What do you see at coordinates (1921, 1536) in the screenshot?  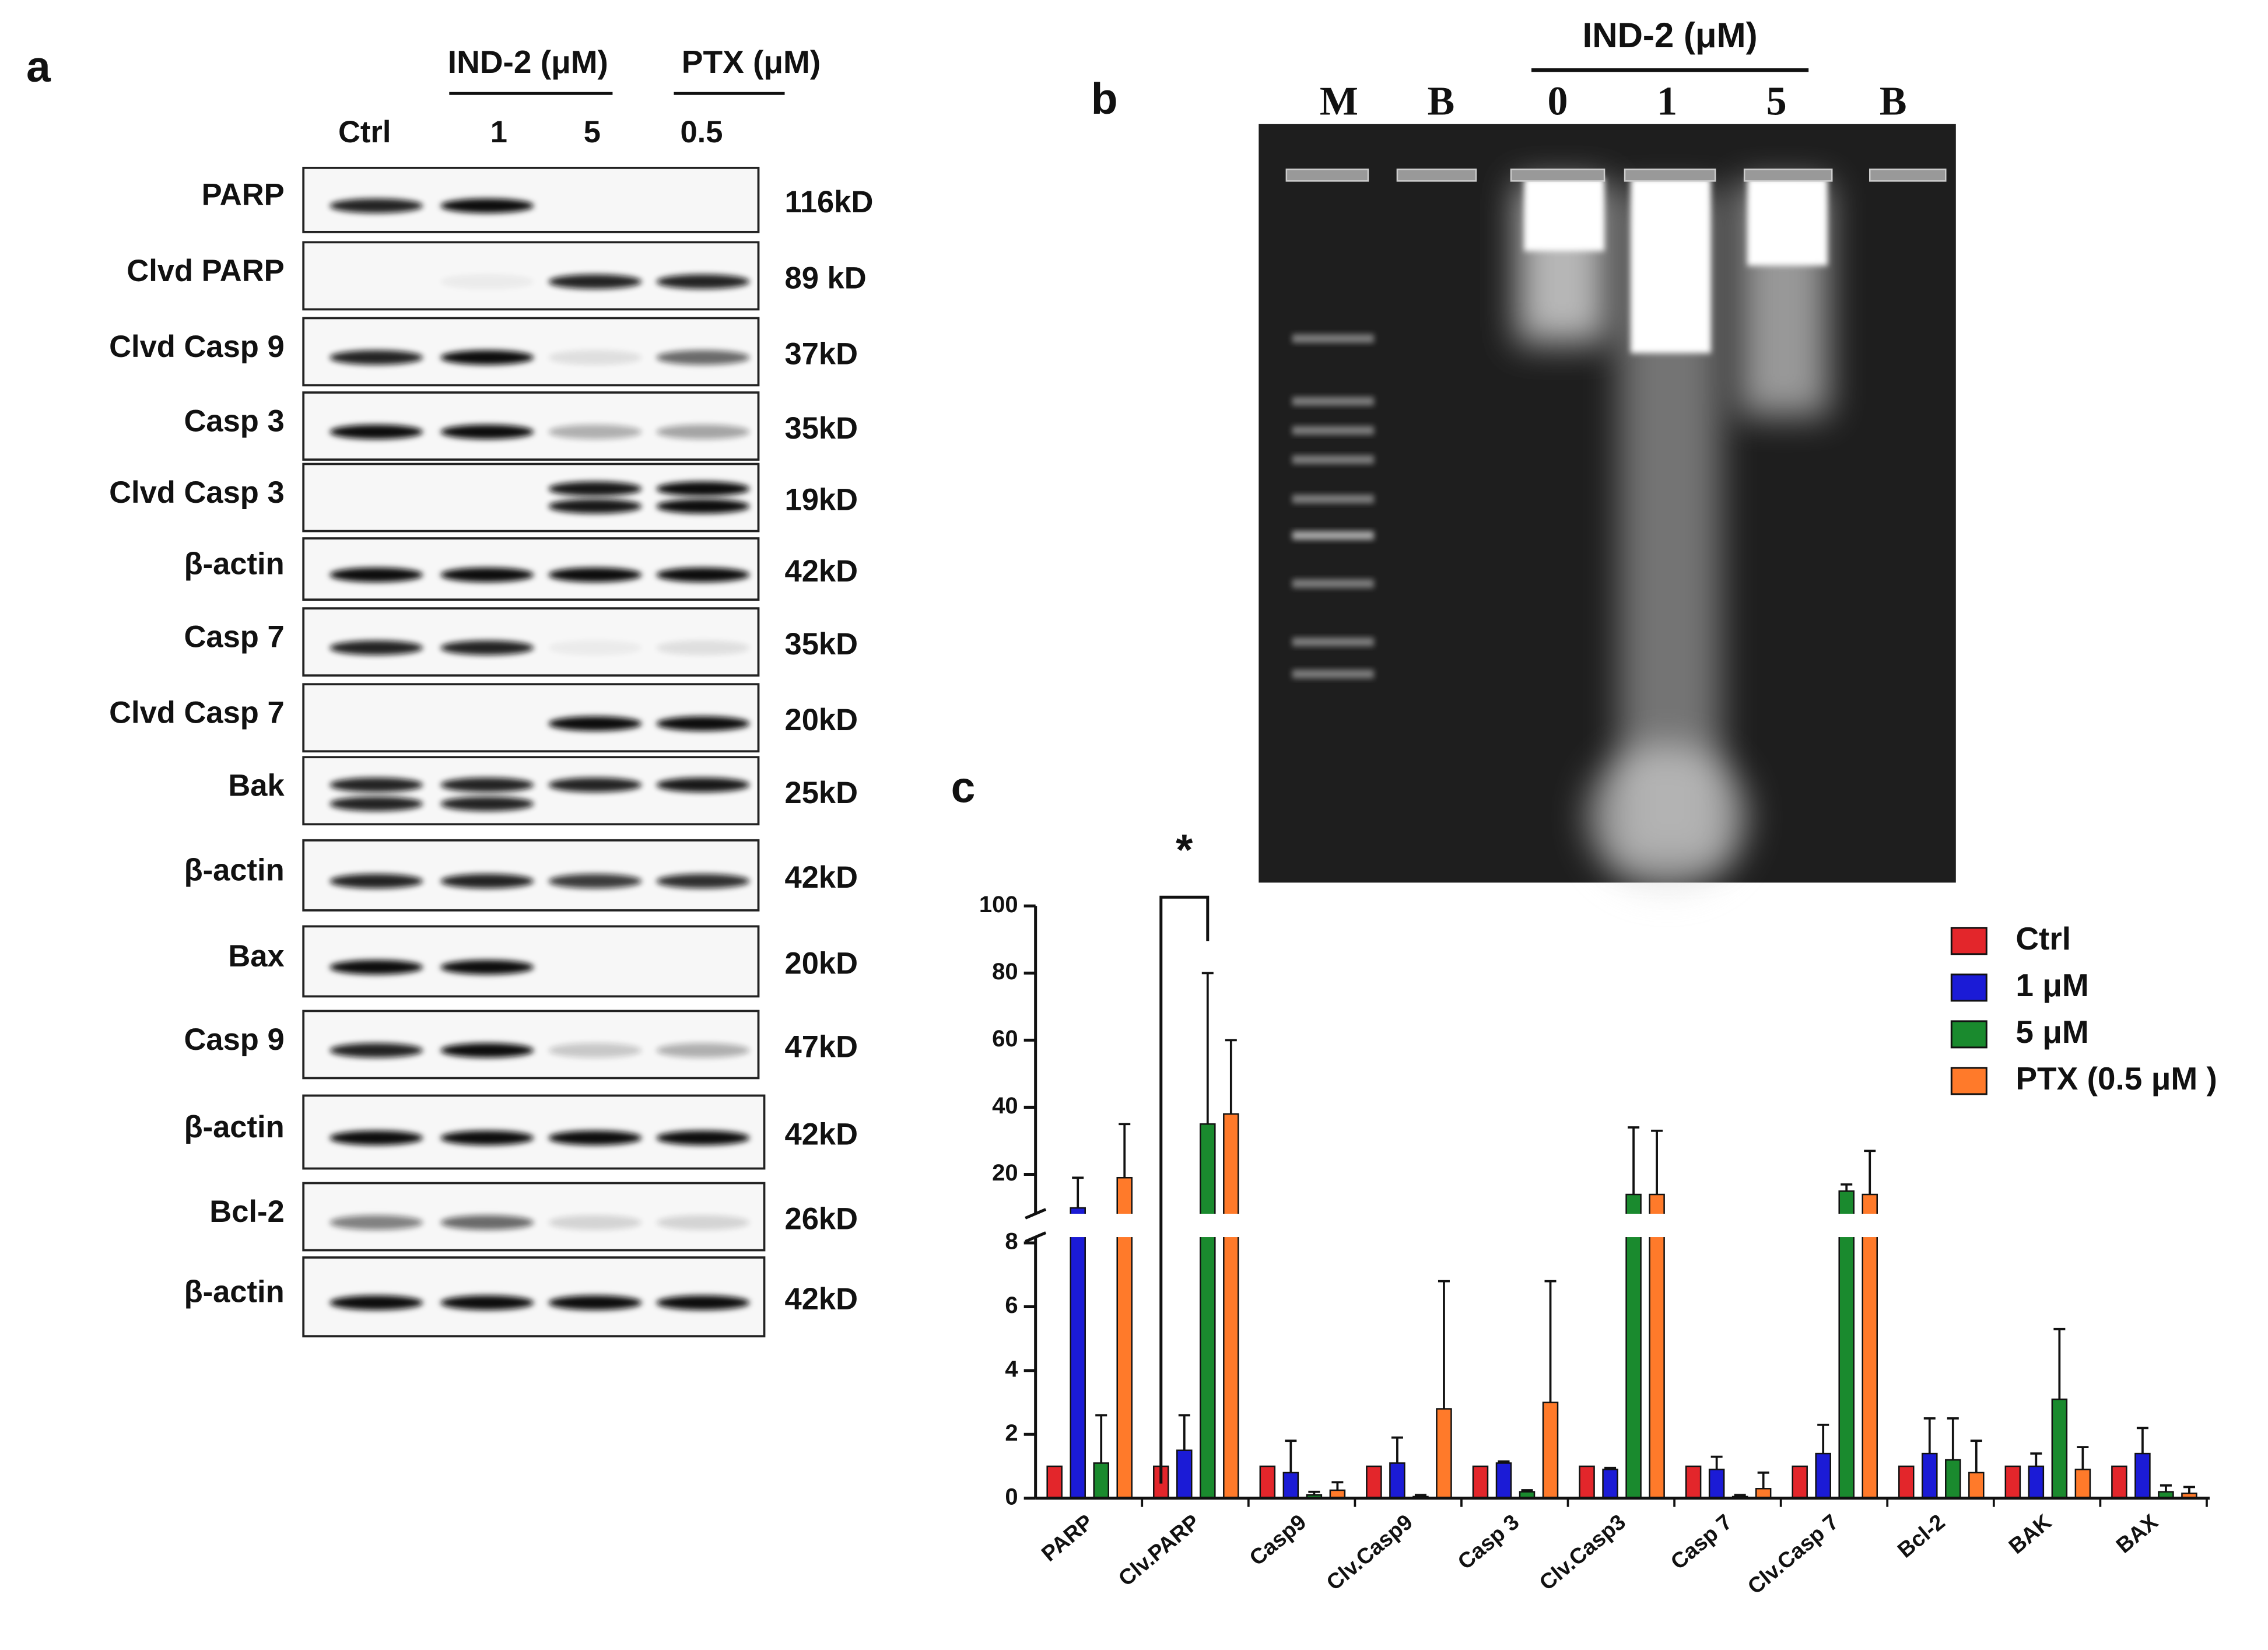 I see `x-tick-label: Bcl-2` at bounding box center [1921, 1536].